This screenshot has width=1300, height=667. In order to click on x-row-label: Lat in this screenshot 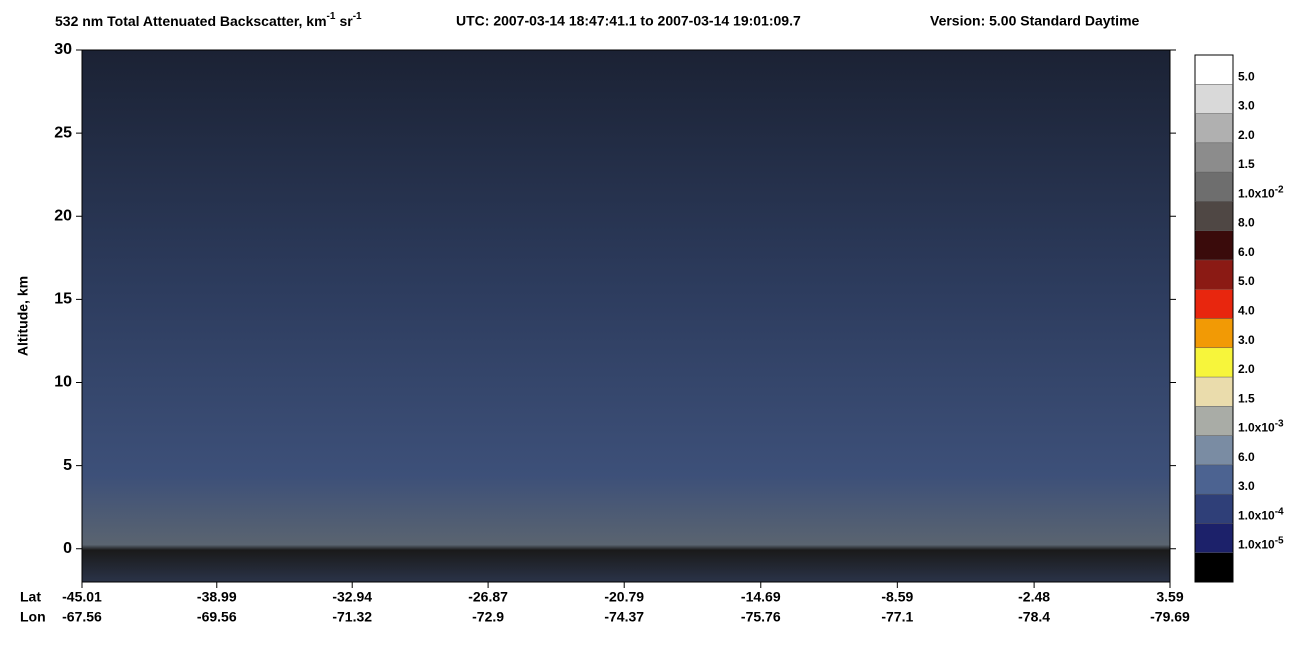, I will do `click(30, 597)`.